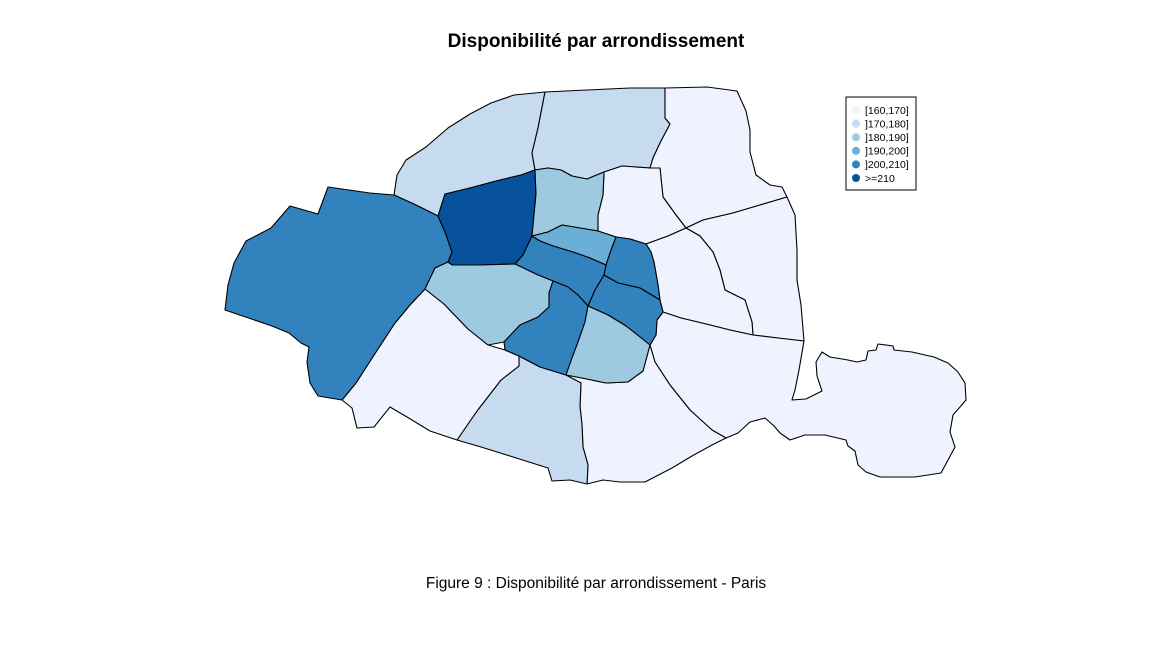 Image resolution: width=1152 pixels, height=672 pixels. I want to click on legend-label: [160,170], so click(887, 111).